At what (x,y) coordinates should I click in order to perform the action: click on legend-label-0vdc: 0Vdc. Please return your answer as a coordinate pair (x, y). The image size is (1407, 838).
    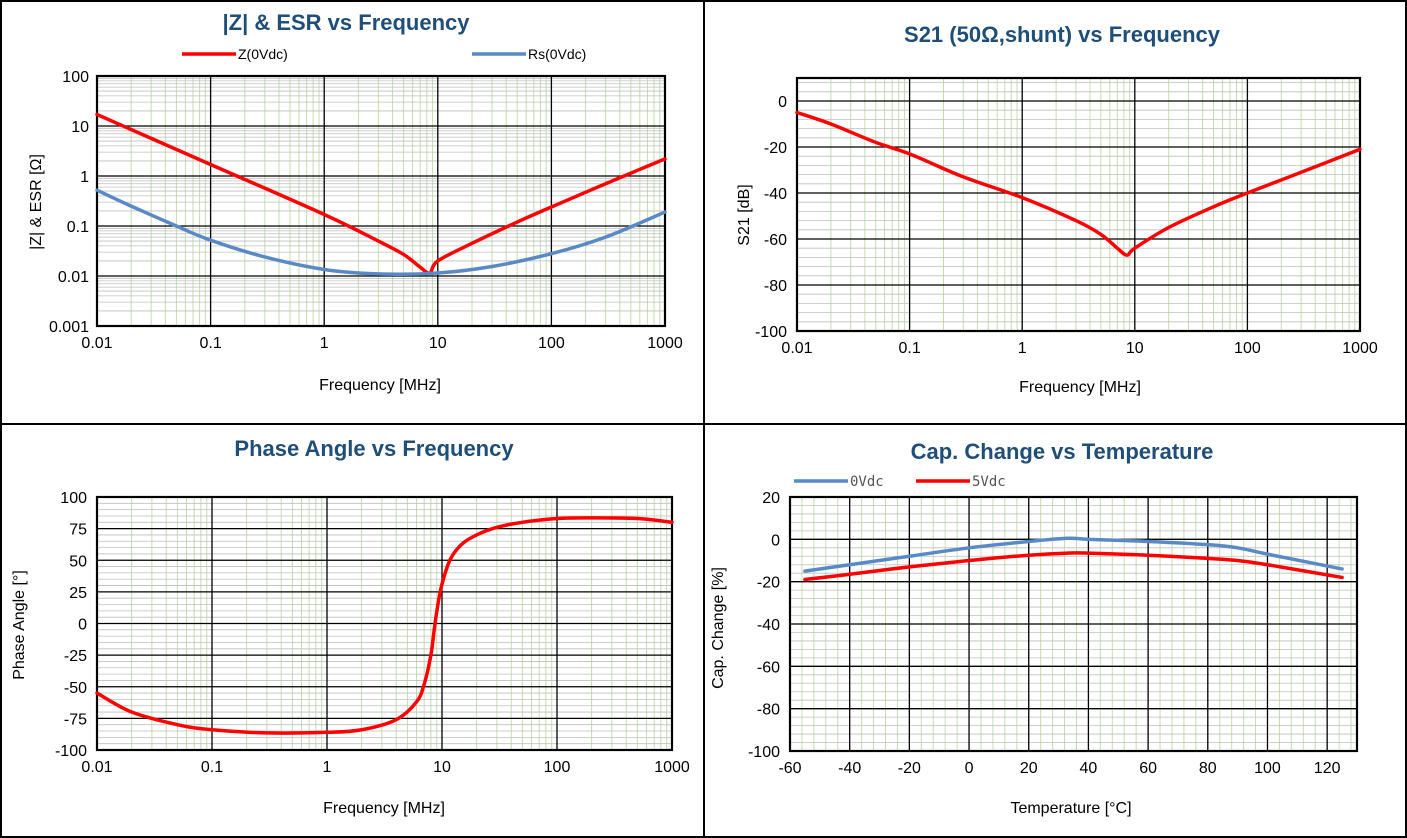
    Looking at the image, I should click on (867, 482).